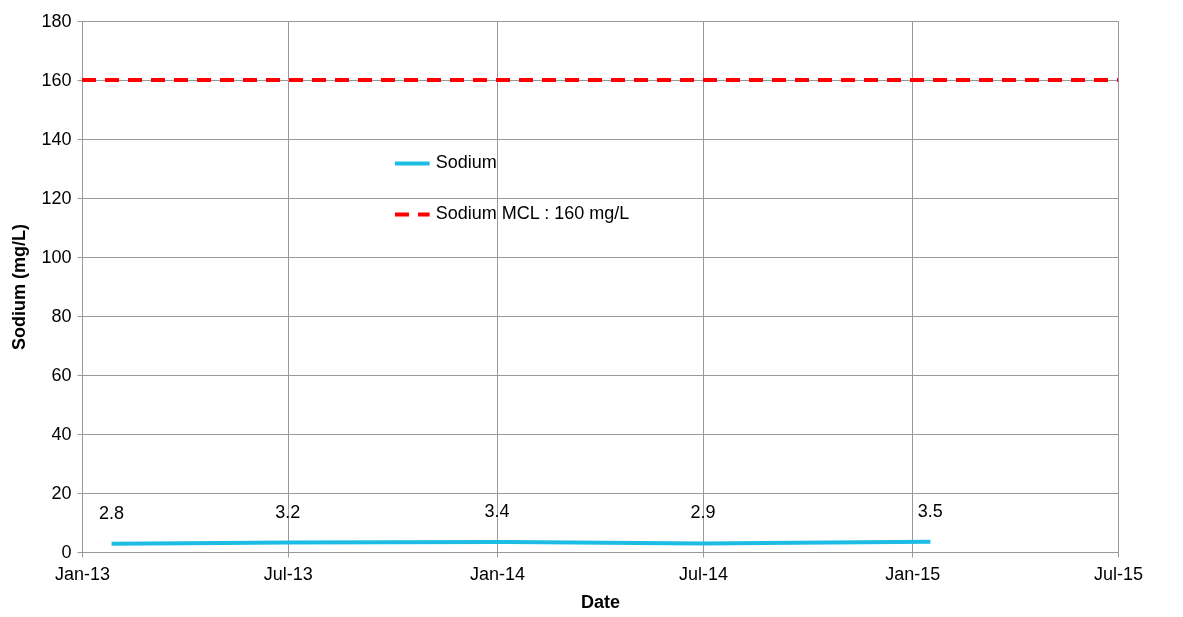  Describe the element at coordinates (61, 492) in the screenshot. I see `y-tick-label: 20` at that location.